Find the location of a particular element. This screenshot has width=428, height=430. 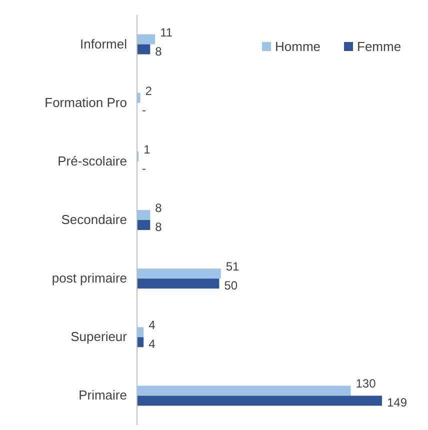

data-label: 1 is located at coordinates (147, 149).